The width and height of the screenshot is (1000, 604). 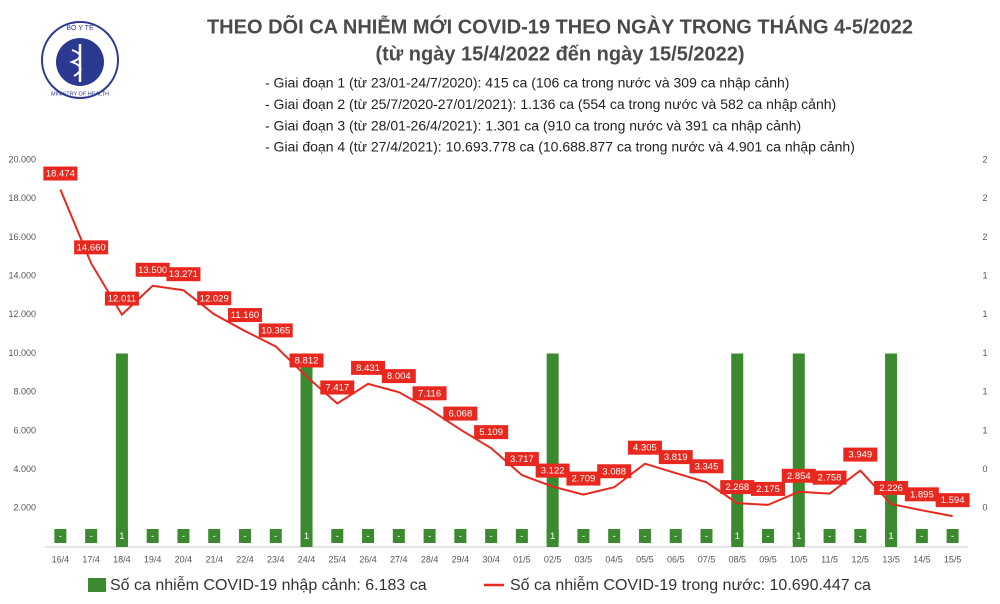 What do you see at coordinates (22, 198) in the screenshot?
I see `y-tick-label: 18.000` at bounding box center [22, 198].